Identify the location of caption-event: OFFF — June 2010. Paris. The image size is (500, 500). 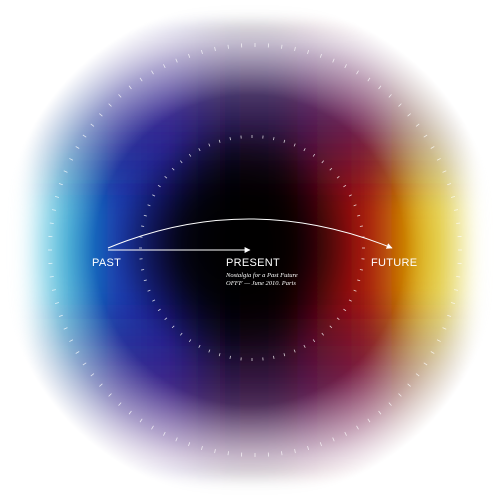
(261, 283).